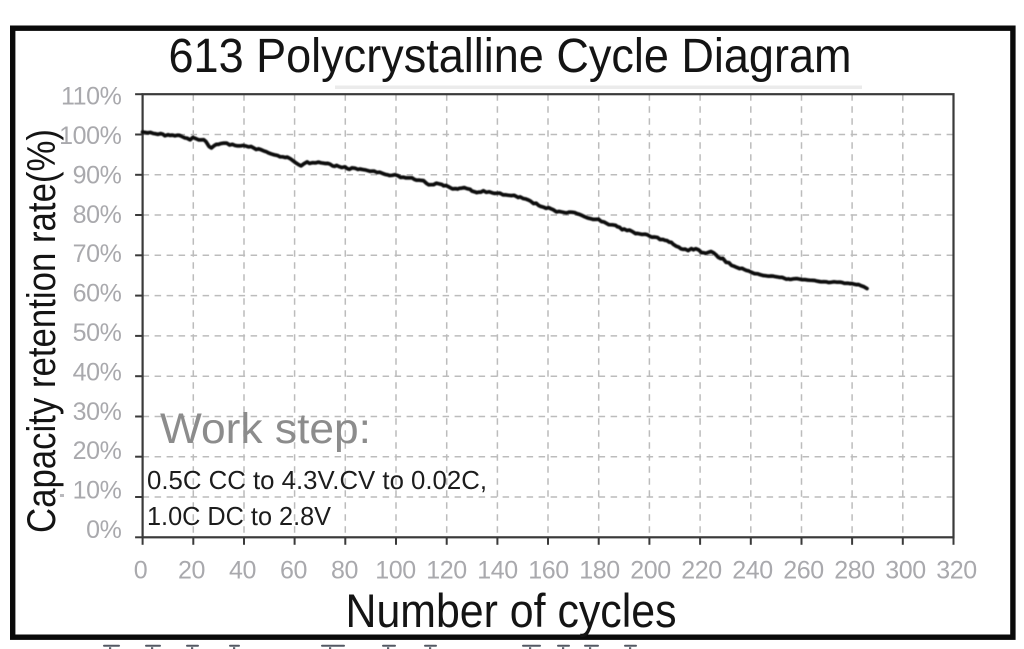 The image size is (1024, 649). Describe the element at coordinates (317, 480) in the screenshot. I see `svg-text: 0.5C CC to 4.3V.CV to 0.02C,` at that location.